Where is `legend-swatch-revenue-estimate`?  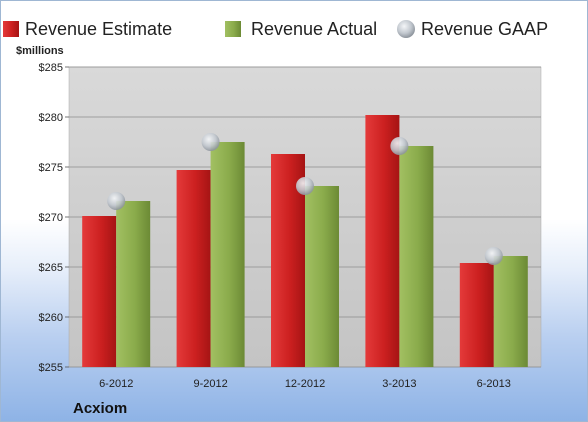 legend-swatch-revenue-estimate is located at coordinates (11, 29).